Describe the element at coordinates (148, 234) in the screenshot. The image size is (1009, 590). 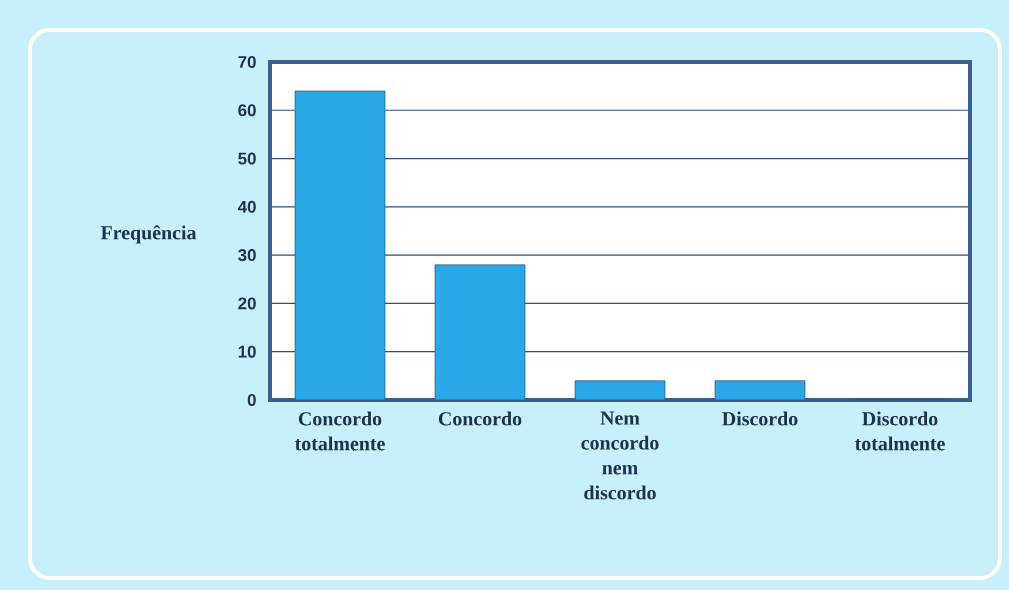
I see `y-axis-title: Frequência` at that location.